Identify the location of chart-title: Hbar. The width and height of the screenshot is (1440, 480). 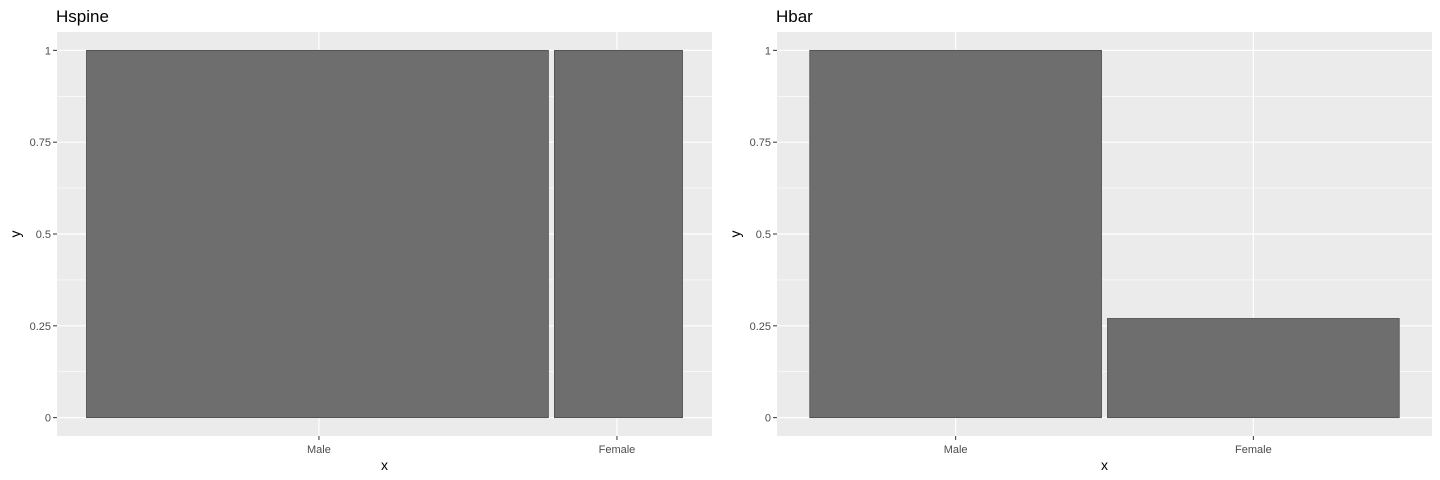
(794, 16).